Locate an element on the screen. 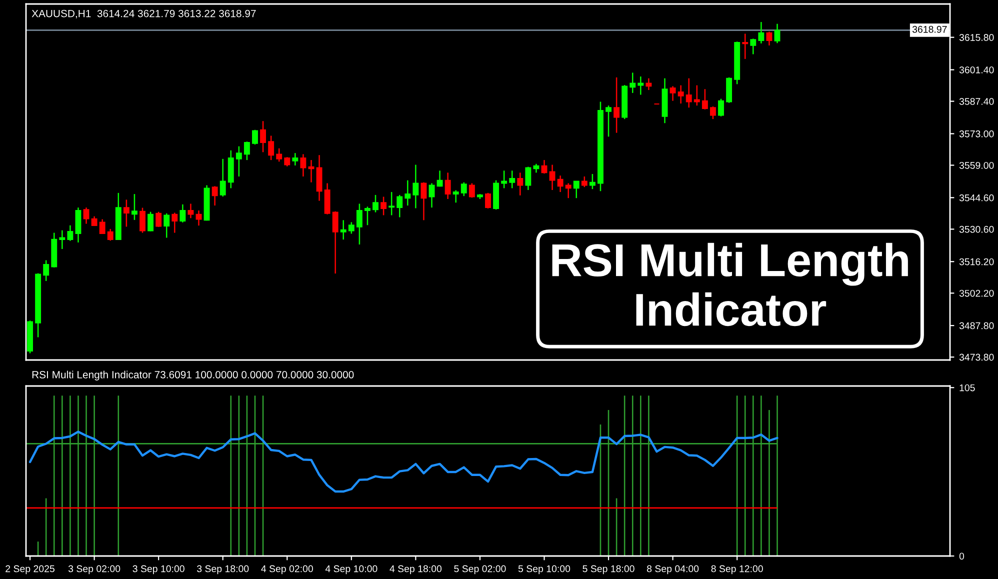 The width and height of the screenshot is (998, 579). y-tick-label: 3473.80 is located at coordinates (976, 357).